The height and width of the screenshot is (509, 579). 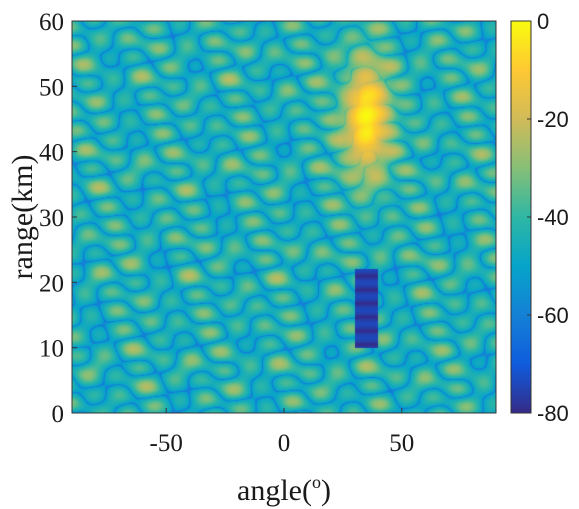 I want to click on x-axis-ticks: -50 0 50, so click(x=282, y=432).